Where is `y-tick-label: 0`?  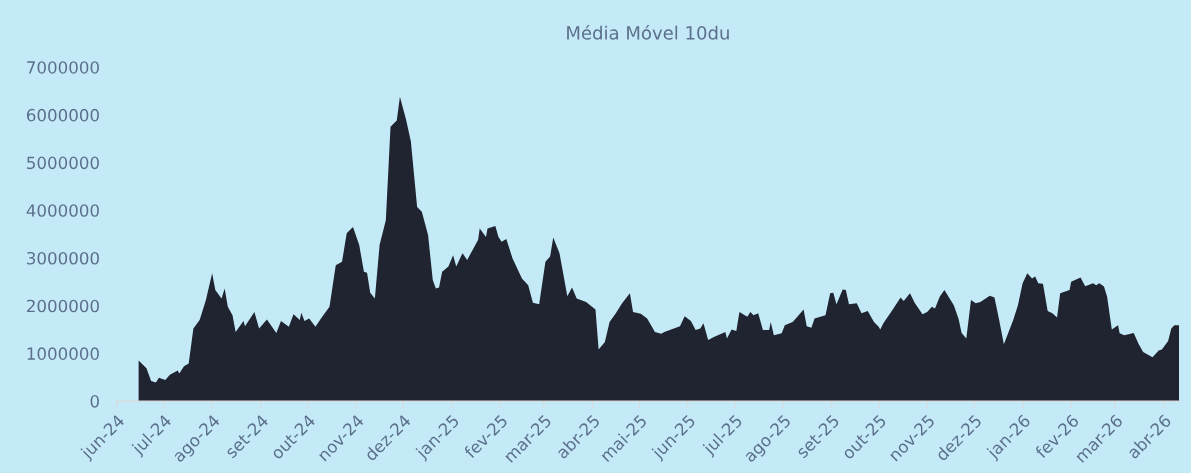 y-tick-label: 0 is located at coordinates (94, 401).